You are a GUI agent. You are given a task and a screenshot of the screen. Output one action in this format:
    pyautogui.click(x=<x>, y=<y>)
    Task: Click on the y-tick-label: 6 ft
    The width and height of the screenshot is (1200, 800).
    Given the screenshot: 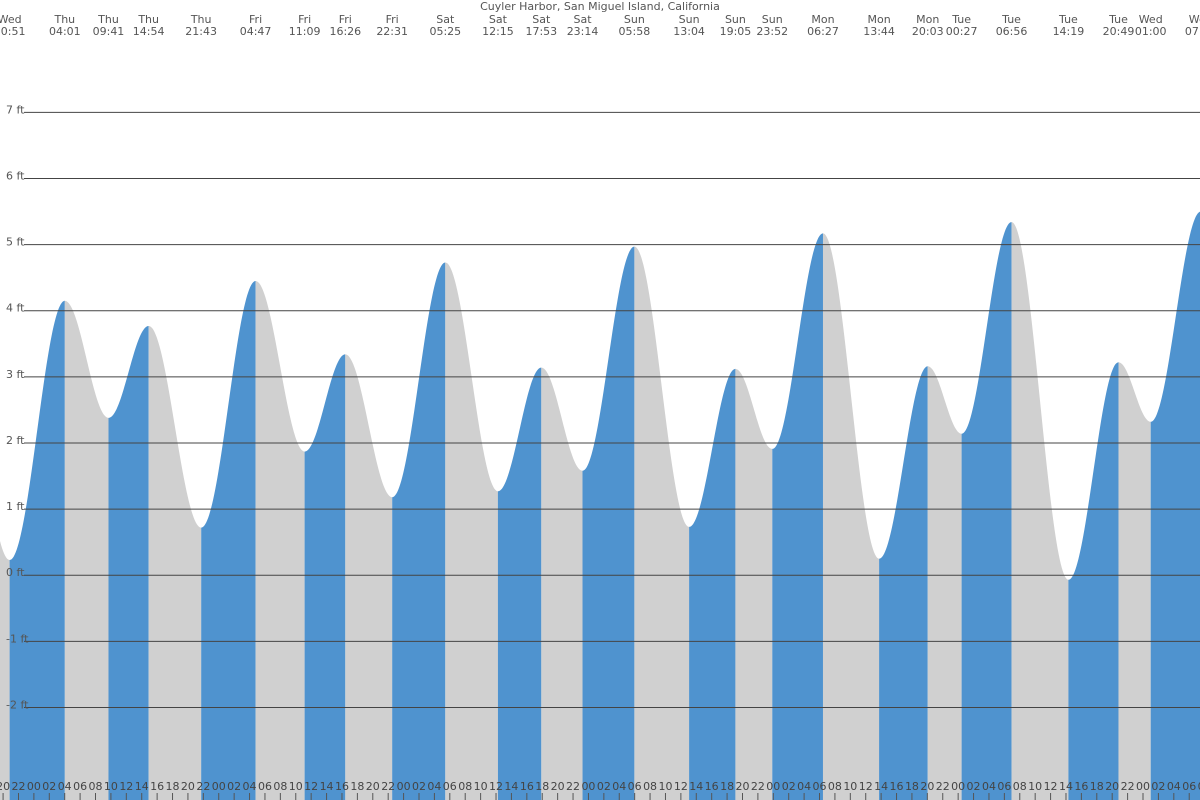 What is the action you would take?
    pyautogui.click(x=15, y=176)
    